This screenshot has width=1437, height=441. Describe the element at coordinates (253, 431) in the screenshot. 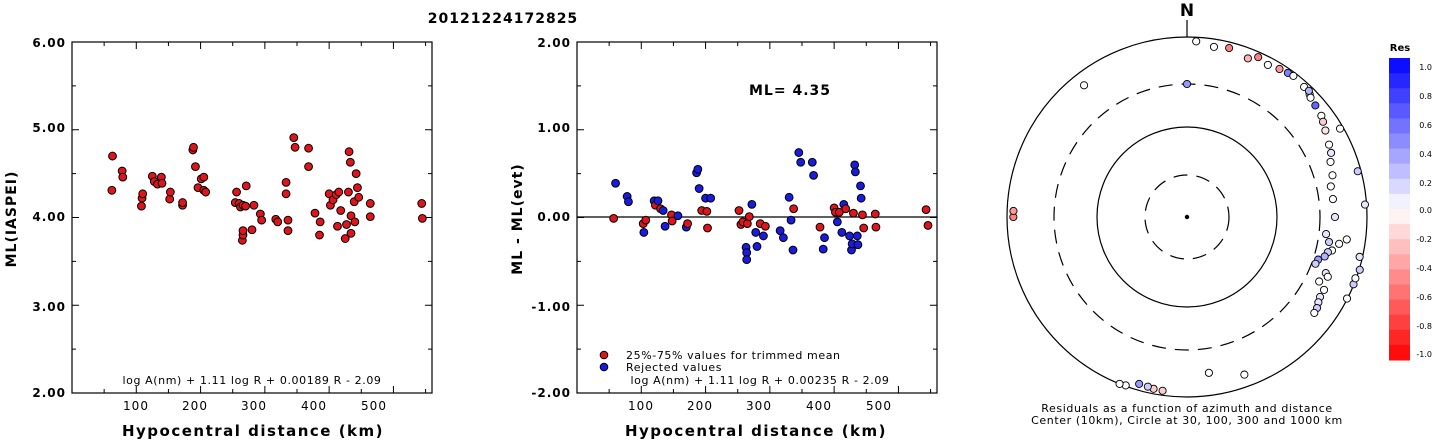

I see `left-xlabel: Hypocentral distance (km)` at that location.